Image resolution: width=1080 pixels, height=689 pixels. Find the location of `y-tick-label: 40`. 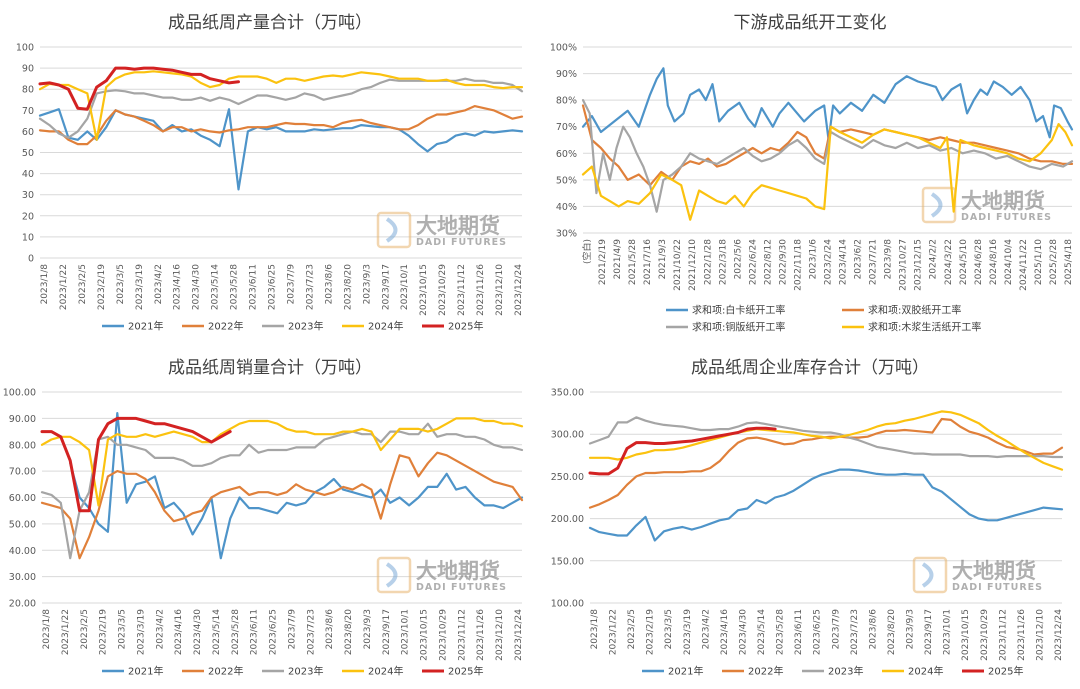

y-tick-label: 40 is located at coordinates (28, 174).